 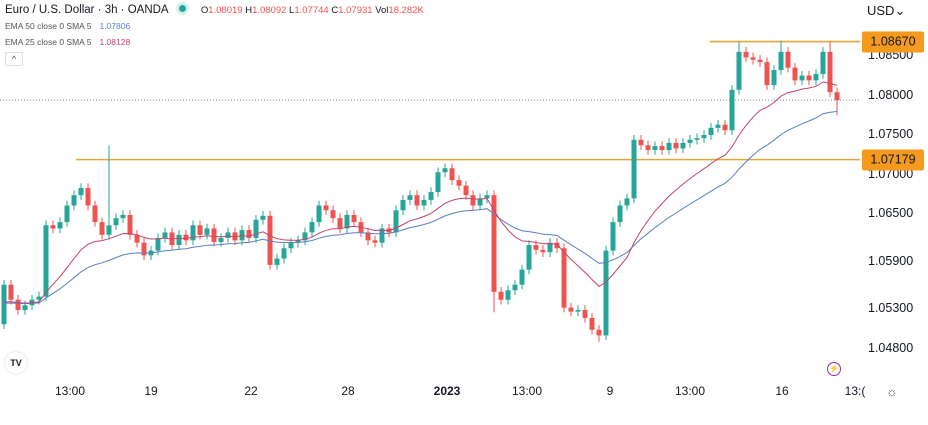 What do you see at coordinates (87, 10) in the screenshot?
I see `symbol-title: Euro / U.S. Dollar · 3h · OANDA` at bounding box center [87, 10].